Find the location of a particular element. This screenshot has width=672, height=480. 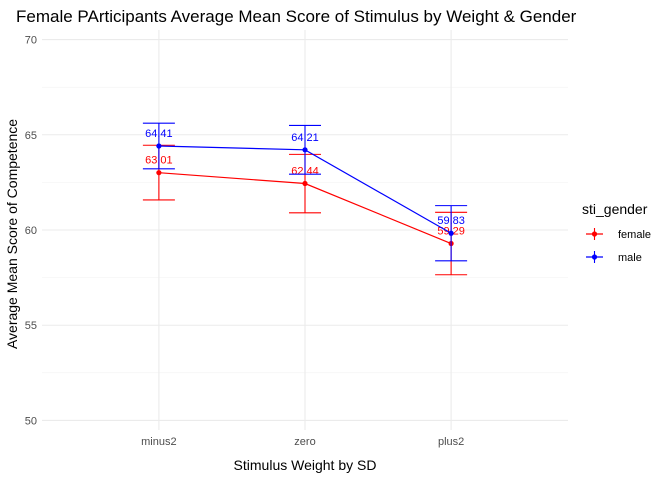

legend-label: female is located at coordinates (634, 235).